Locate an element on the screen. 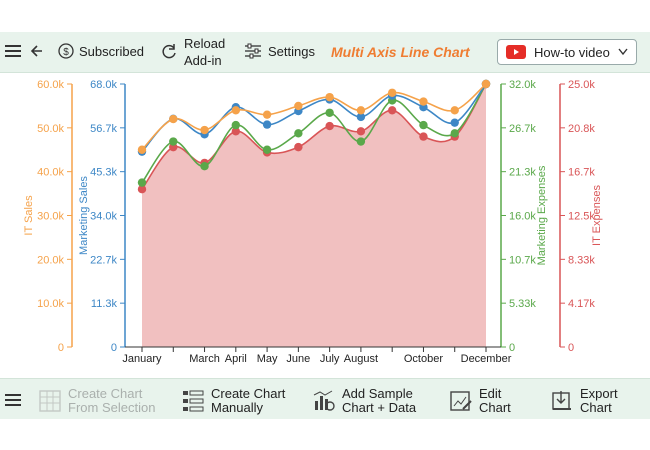 The width and height of the screenshot is (650, 450). x-tick-label: October is located at coordinates (423, 359).